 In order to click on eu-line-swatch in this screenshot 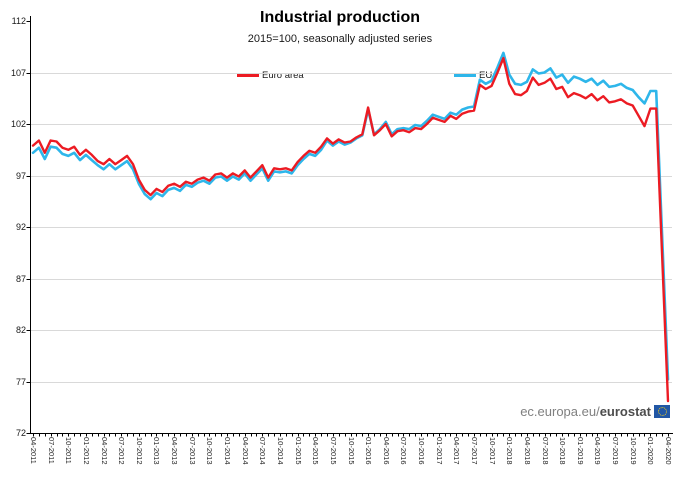, I will do `click(465, 75)`.